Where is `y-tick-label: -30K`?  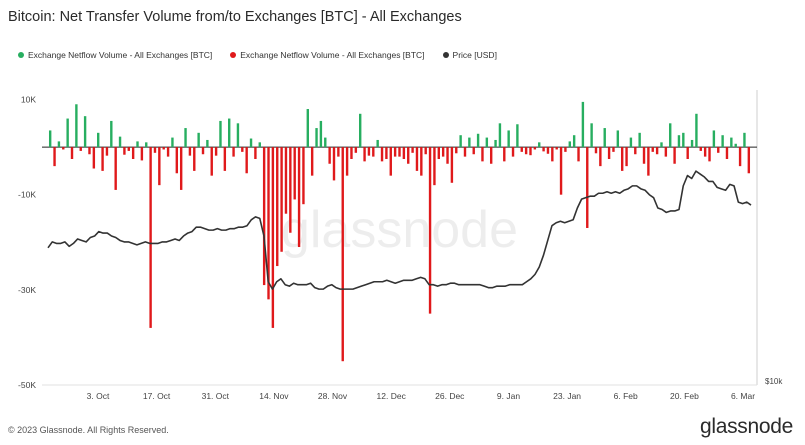
y-tick-label: -30K is located at coordinates (27, 290).